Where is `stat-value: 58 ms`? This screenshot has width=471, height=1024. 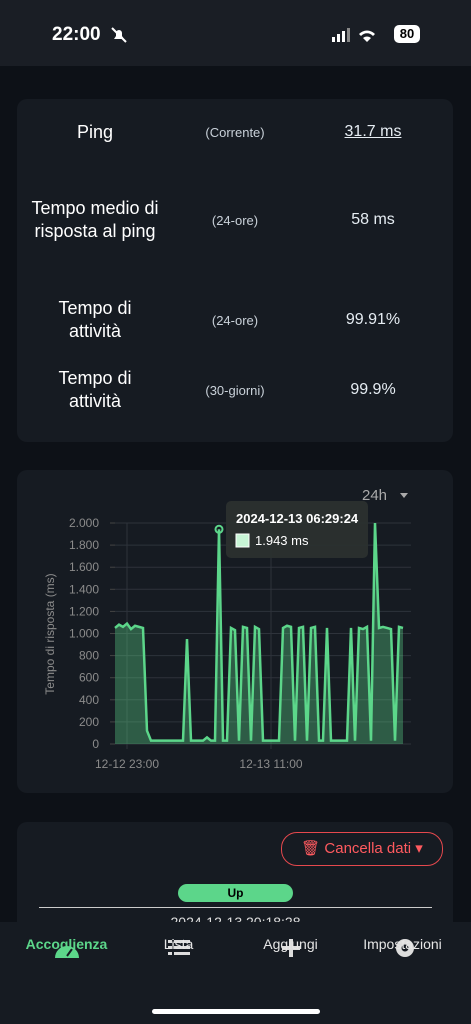 stat-value: 58 ms is located at coordinates (373, 219).